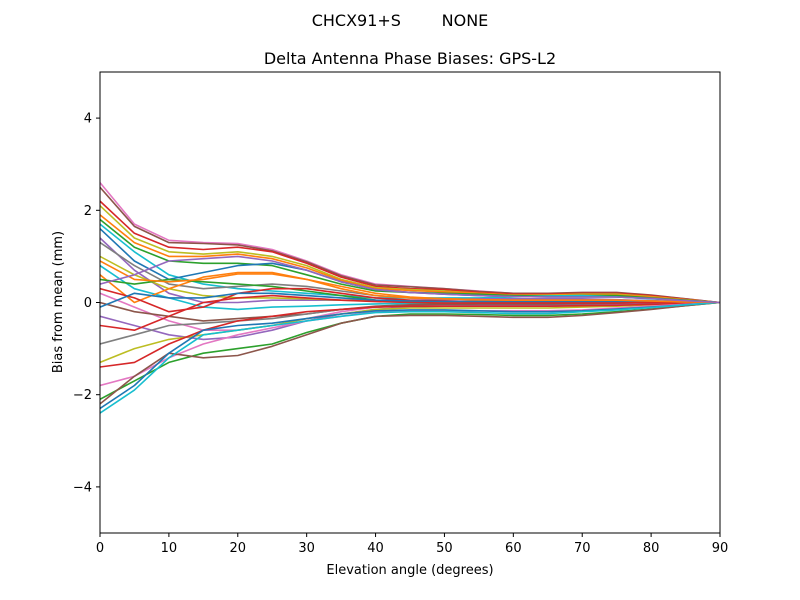  What do you see at coordinates (412, 544) in the screenshot?
I see `x-axis: 0 10 20 30 40 50 60 70 80 90` at bounding box center [412, 544].